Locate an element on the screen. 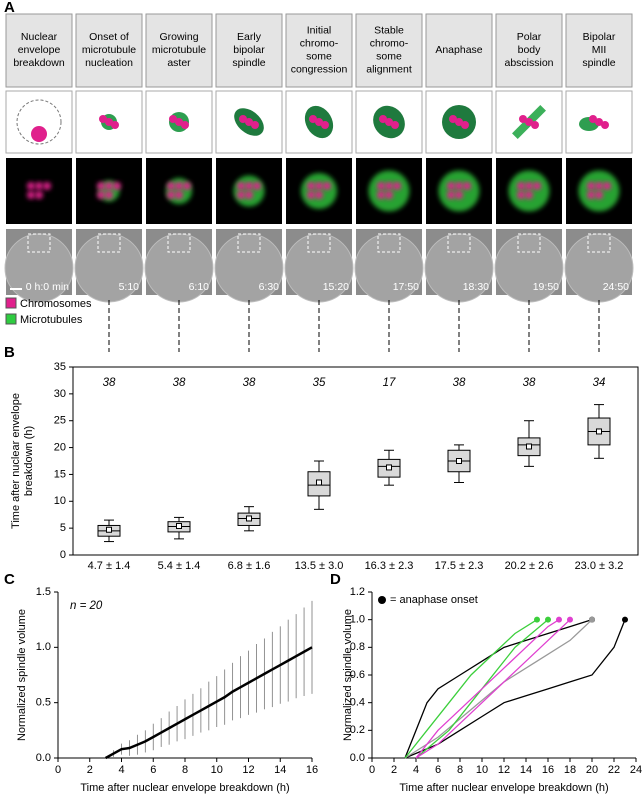  y-tick-label: 0.8 is located at coordinates (357, 647).